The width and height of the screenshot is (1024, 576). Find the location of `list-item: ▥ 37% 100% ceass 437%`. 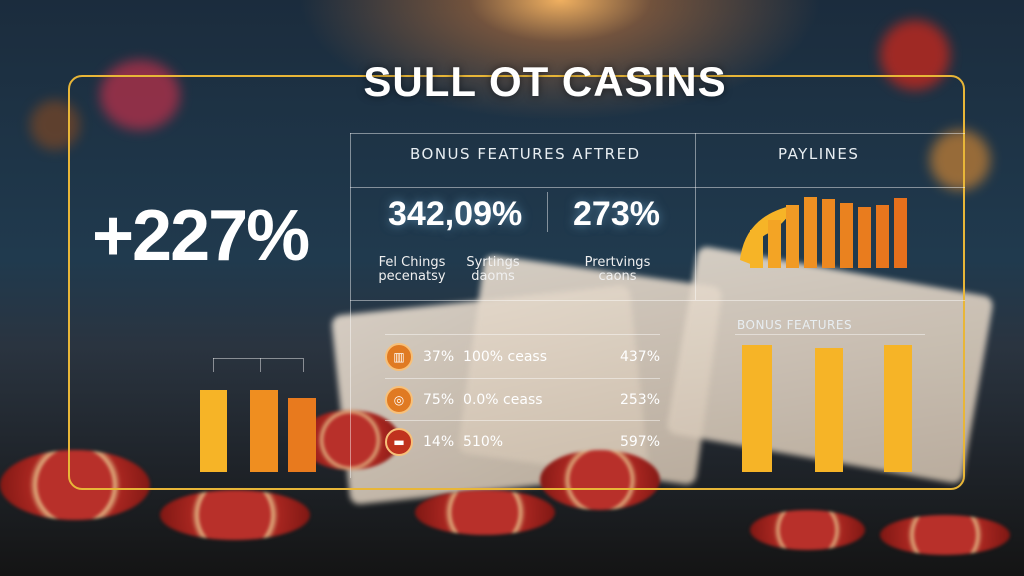

list-item: ▥ 37% 100% ceass 437% is located at coordinates (522, 357).